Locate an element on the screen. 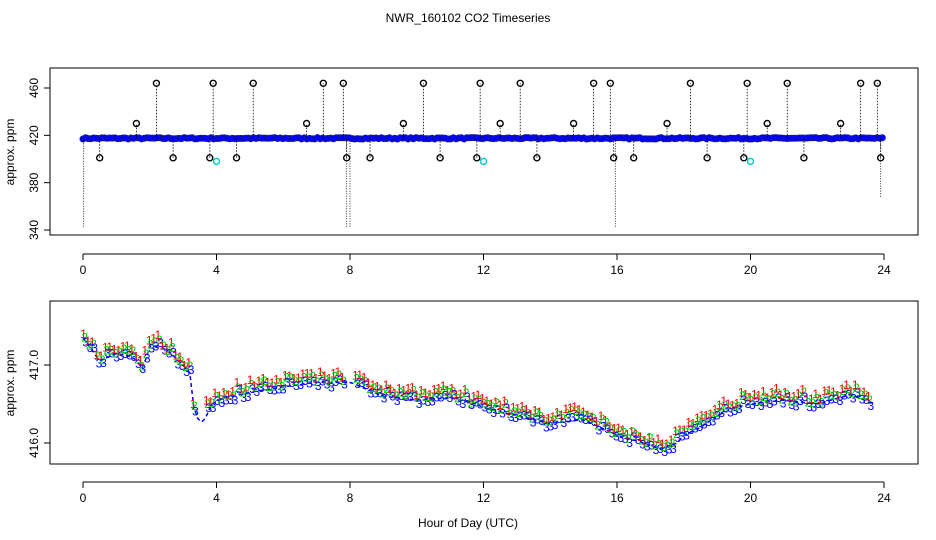 Image resolution: width=936 pixels, height=540 pixels. y-tick-label: 460 is located at coordinates (34, 88).